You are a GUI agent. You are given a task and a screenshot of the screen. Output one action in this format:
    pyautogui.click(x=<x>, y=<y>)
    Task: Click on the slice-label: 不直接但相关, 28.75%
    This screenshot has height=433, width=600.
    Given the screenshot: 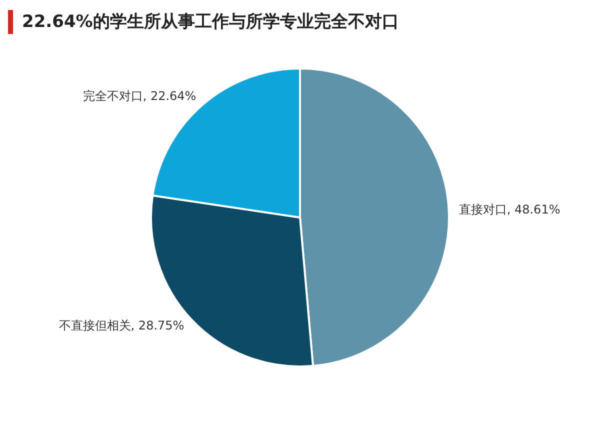 What is the action you would take?
    pyautogui.click(x=121, y=325)
    